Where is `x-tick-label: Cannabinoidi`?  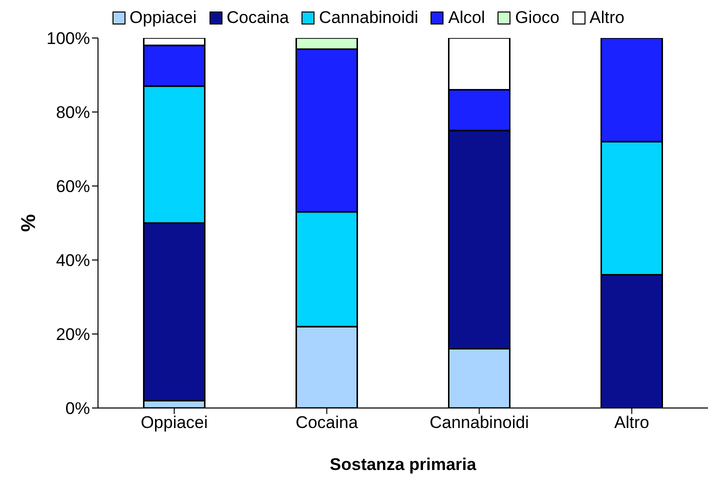
x-tick-label: Cannabinoidi is located at coordinates (479, 422).